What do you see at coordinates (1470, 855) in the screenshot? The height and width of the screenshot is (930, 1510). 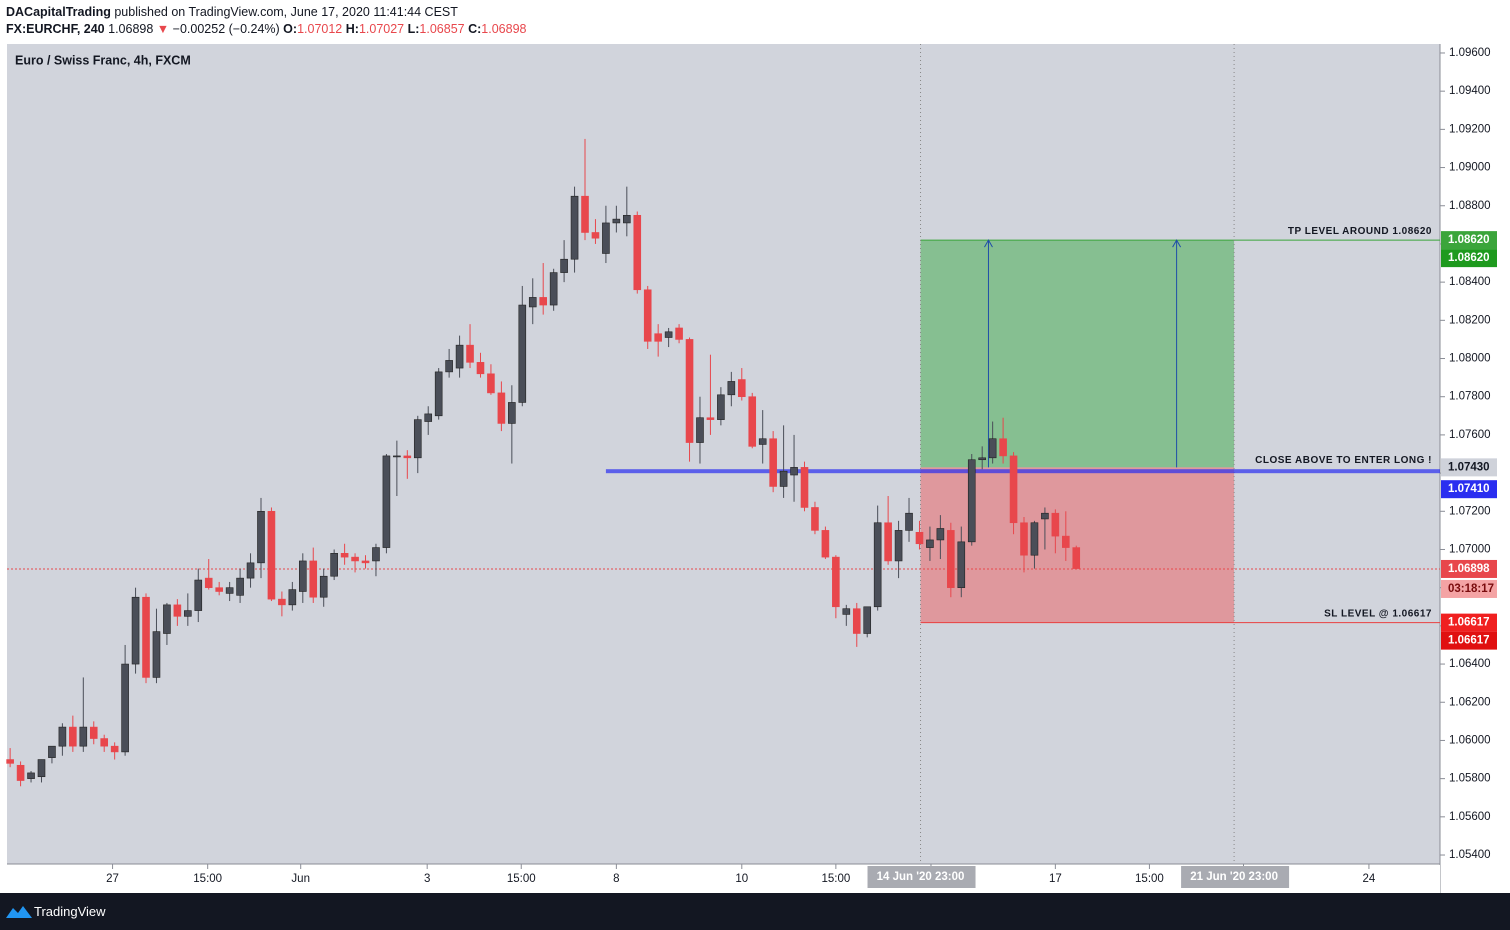 I see `y-tick-label: 1.05400` at bounding box center [1470, 855].